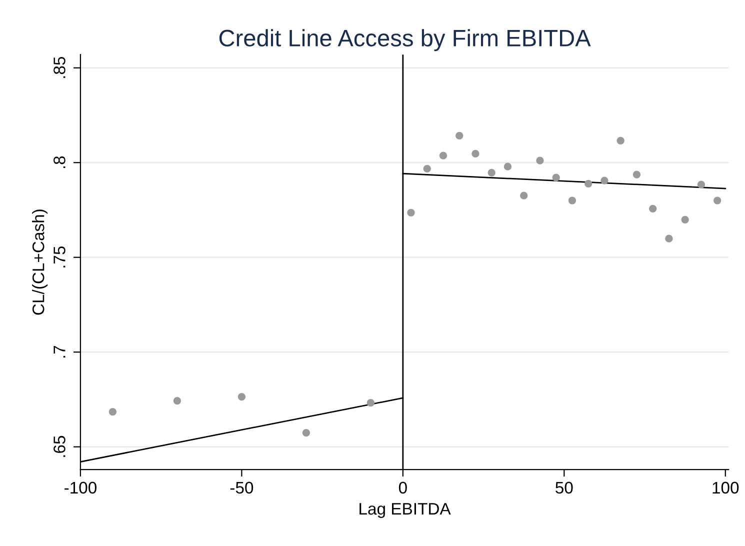 The width and height of the screenshot is (745, 546). I want to click on x-tick-label: 100, so click(725, 488).